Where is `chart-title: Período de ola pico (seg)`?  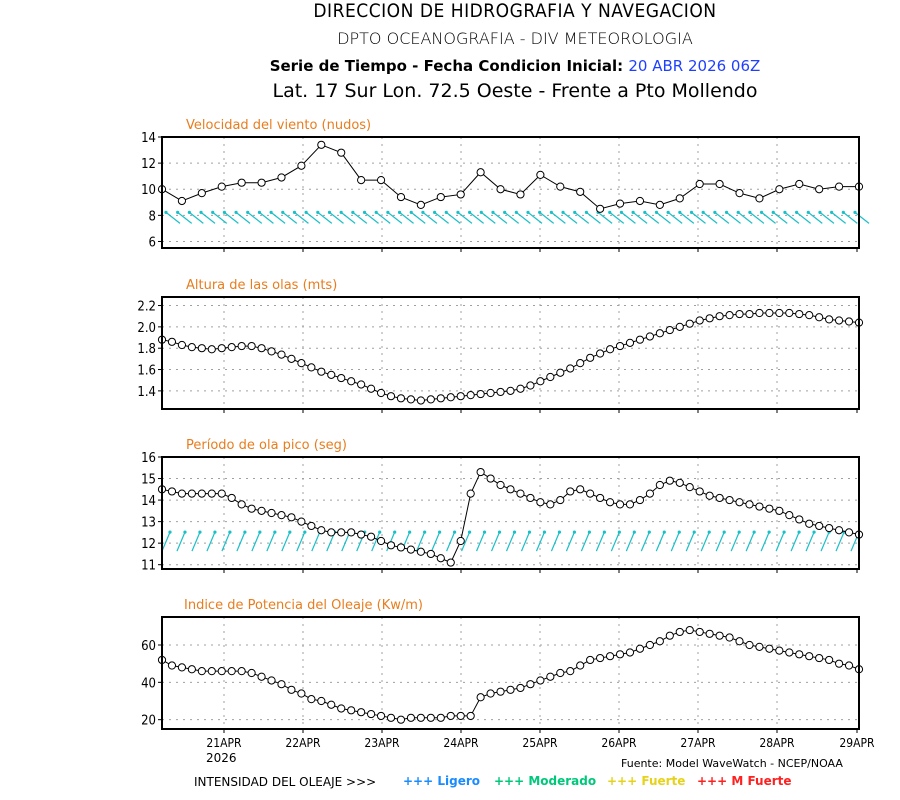
chart-title: Período de ola pico (seg) is located at coordinates (266, 445).